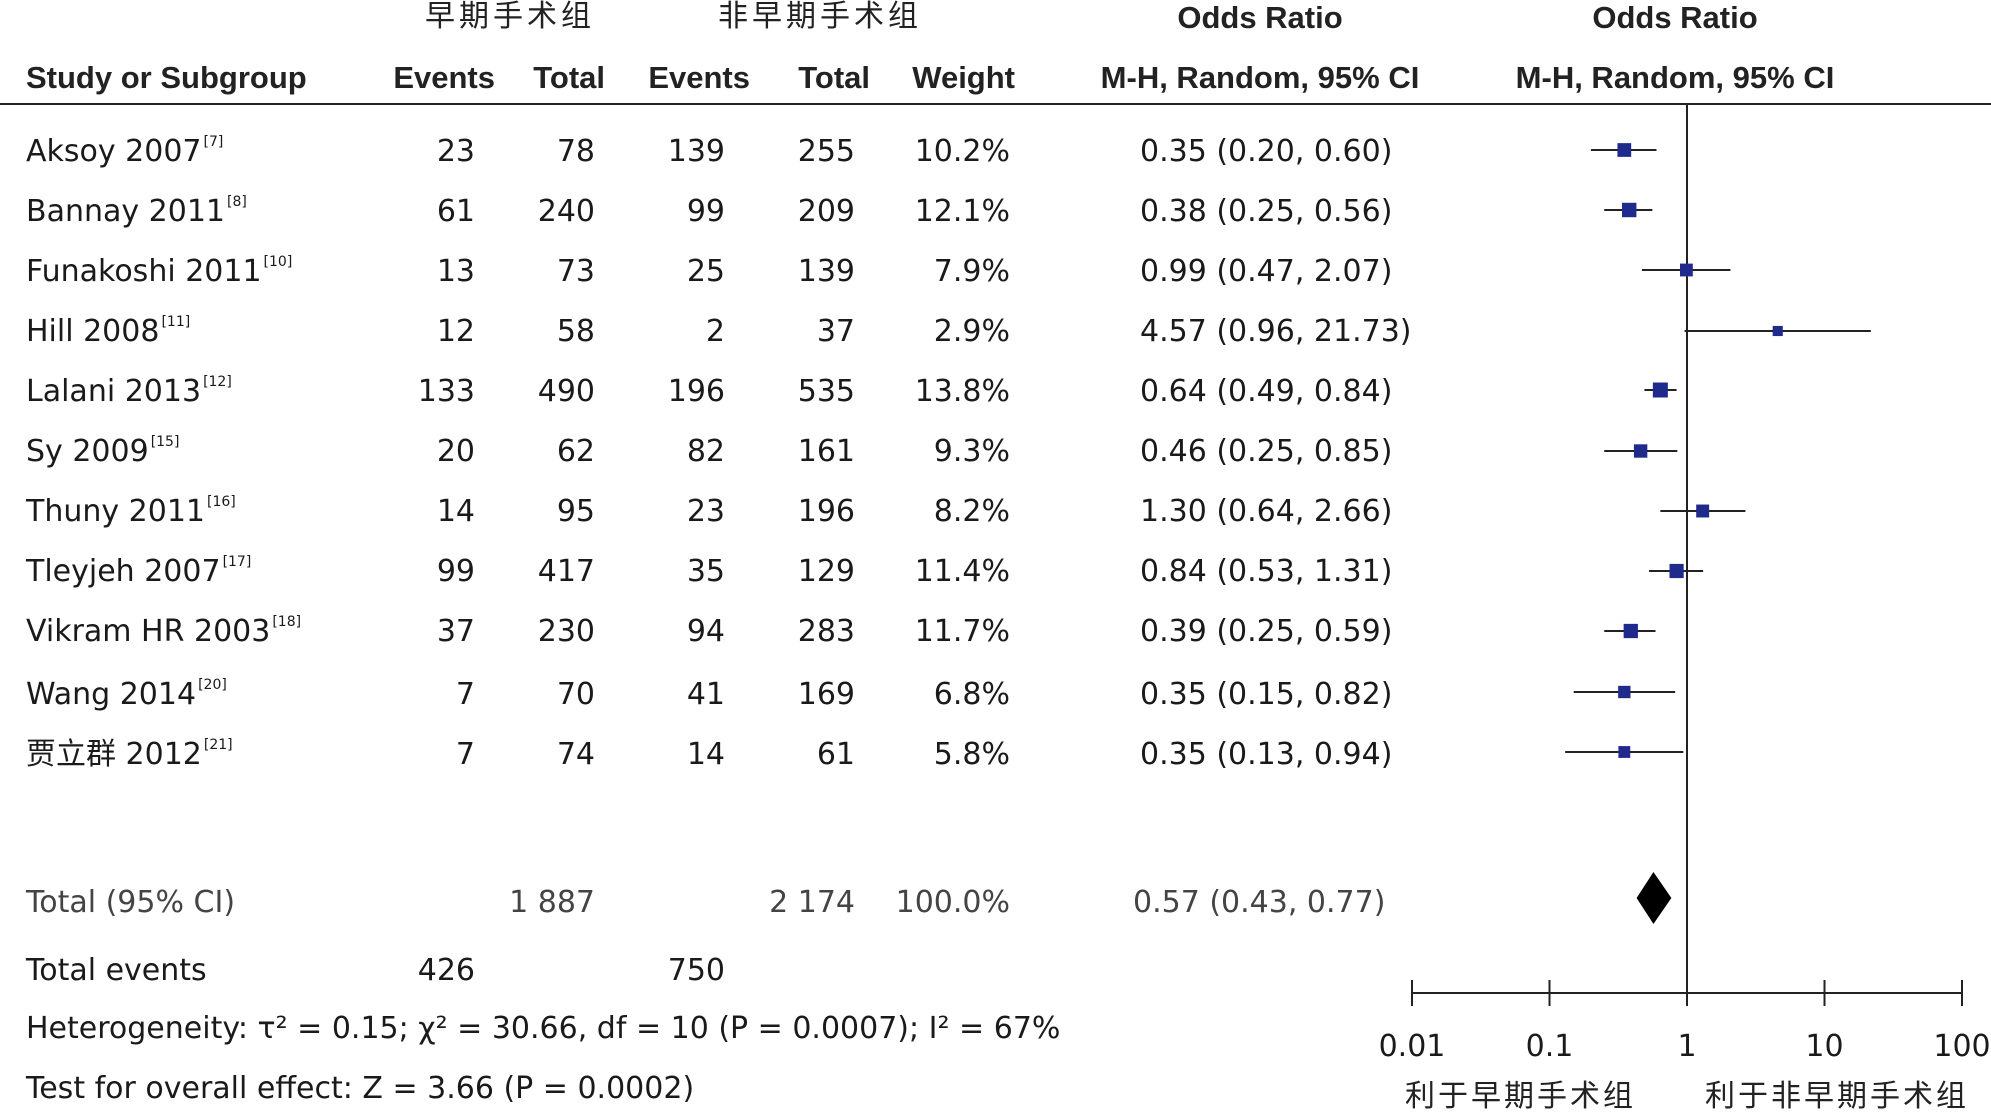 Image resolution: width=1991 pixels, height=1114 pixels. I want to click on study-reference: [11], so click(176, 322).